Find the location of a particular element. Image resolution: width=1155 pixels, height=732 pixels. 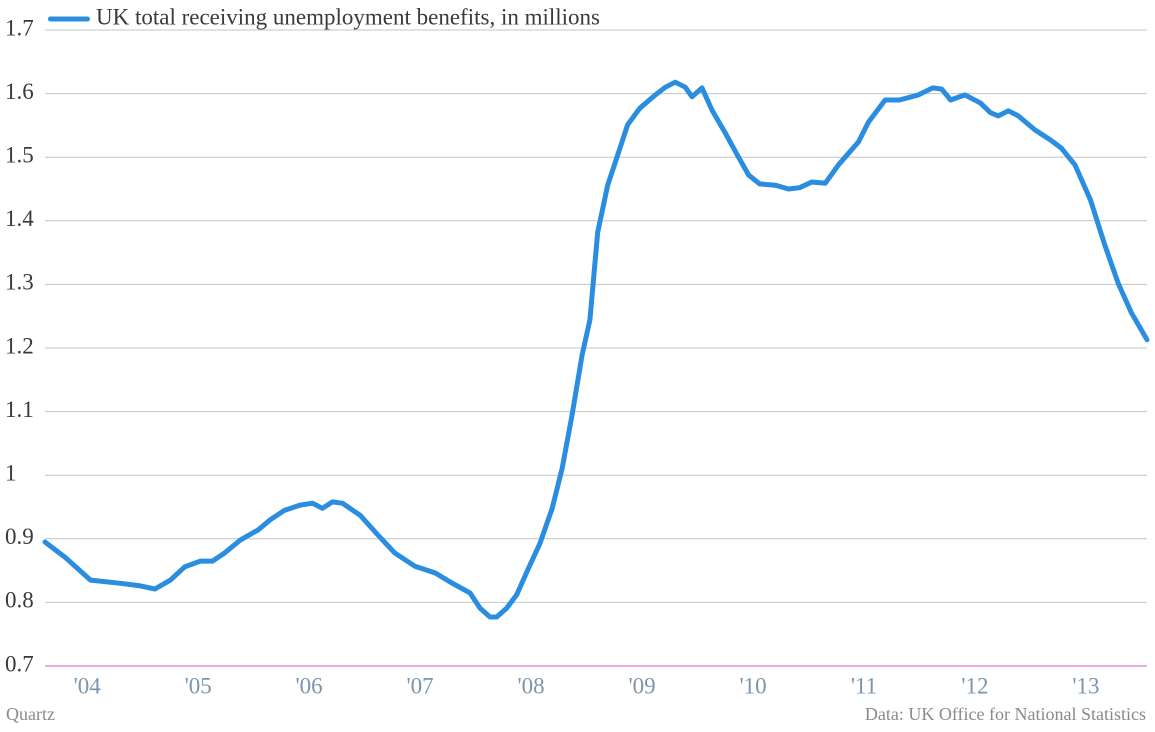

source: Data: UK Office for National Statistics is located at coordinates (1005, 714).